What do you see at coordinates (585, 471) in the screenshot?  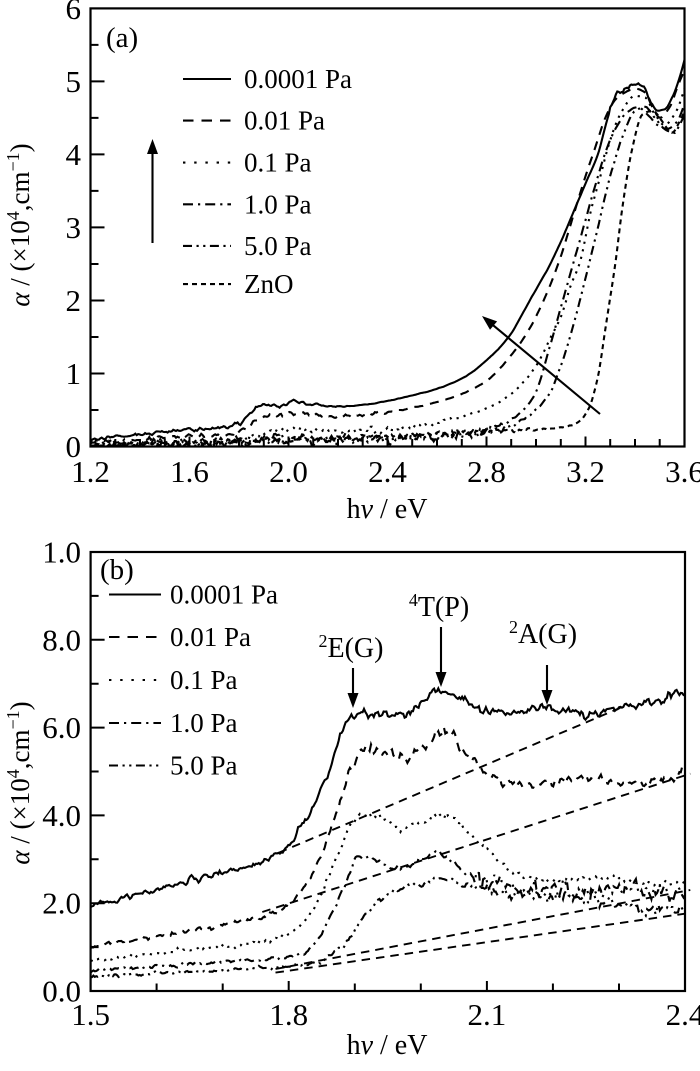 I see `svg-text: 3.2` at bounding box center [585, 471].